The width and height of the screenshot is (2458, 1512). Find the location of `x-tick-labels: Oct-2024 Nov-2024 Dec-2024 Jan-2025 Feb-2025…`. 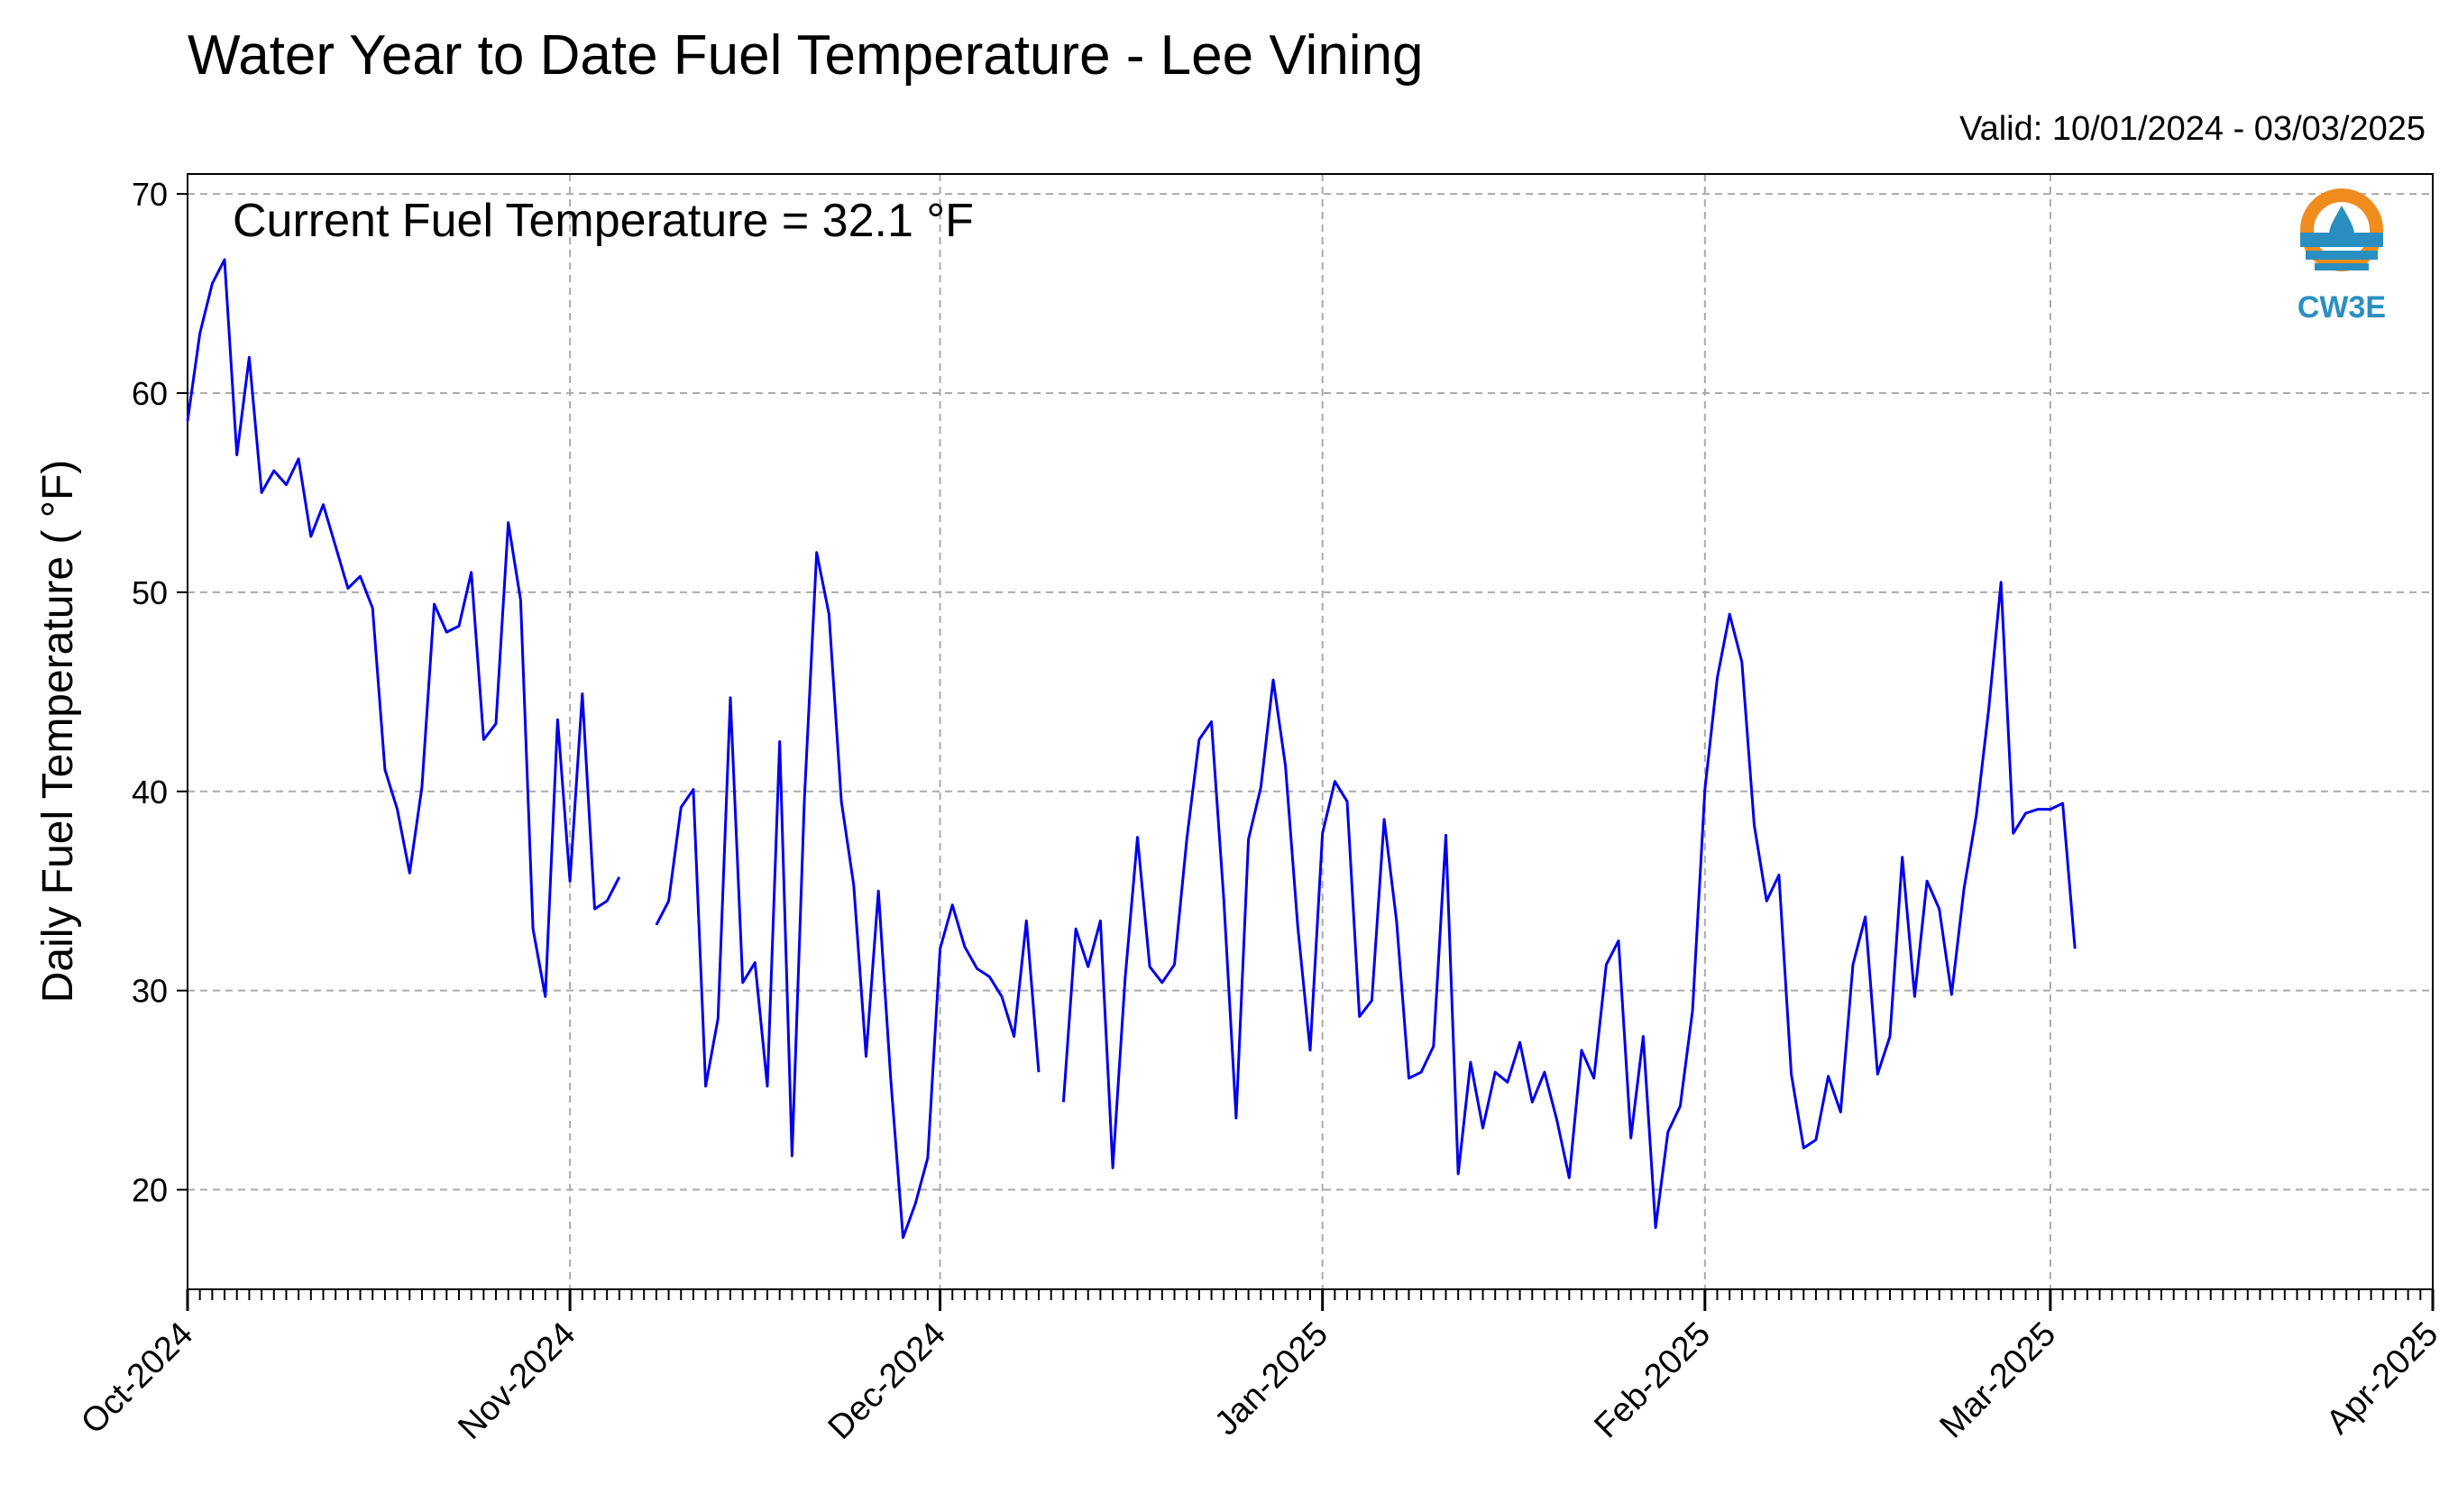

x-tick-labels: Oct-2024 Nov-2024 Dec-2024 Jan-2025 Feb-2025… is located at coordinates (1259, 1381).